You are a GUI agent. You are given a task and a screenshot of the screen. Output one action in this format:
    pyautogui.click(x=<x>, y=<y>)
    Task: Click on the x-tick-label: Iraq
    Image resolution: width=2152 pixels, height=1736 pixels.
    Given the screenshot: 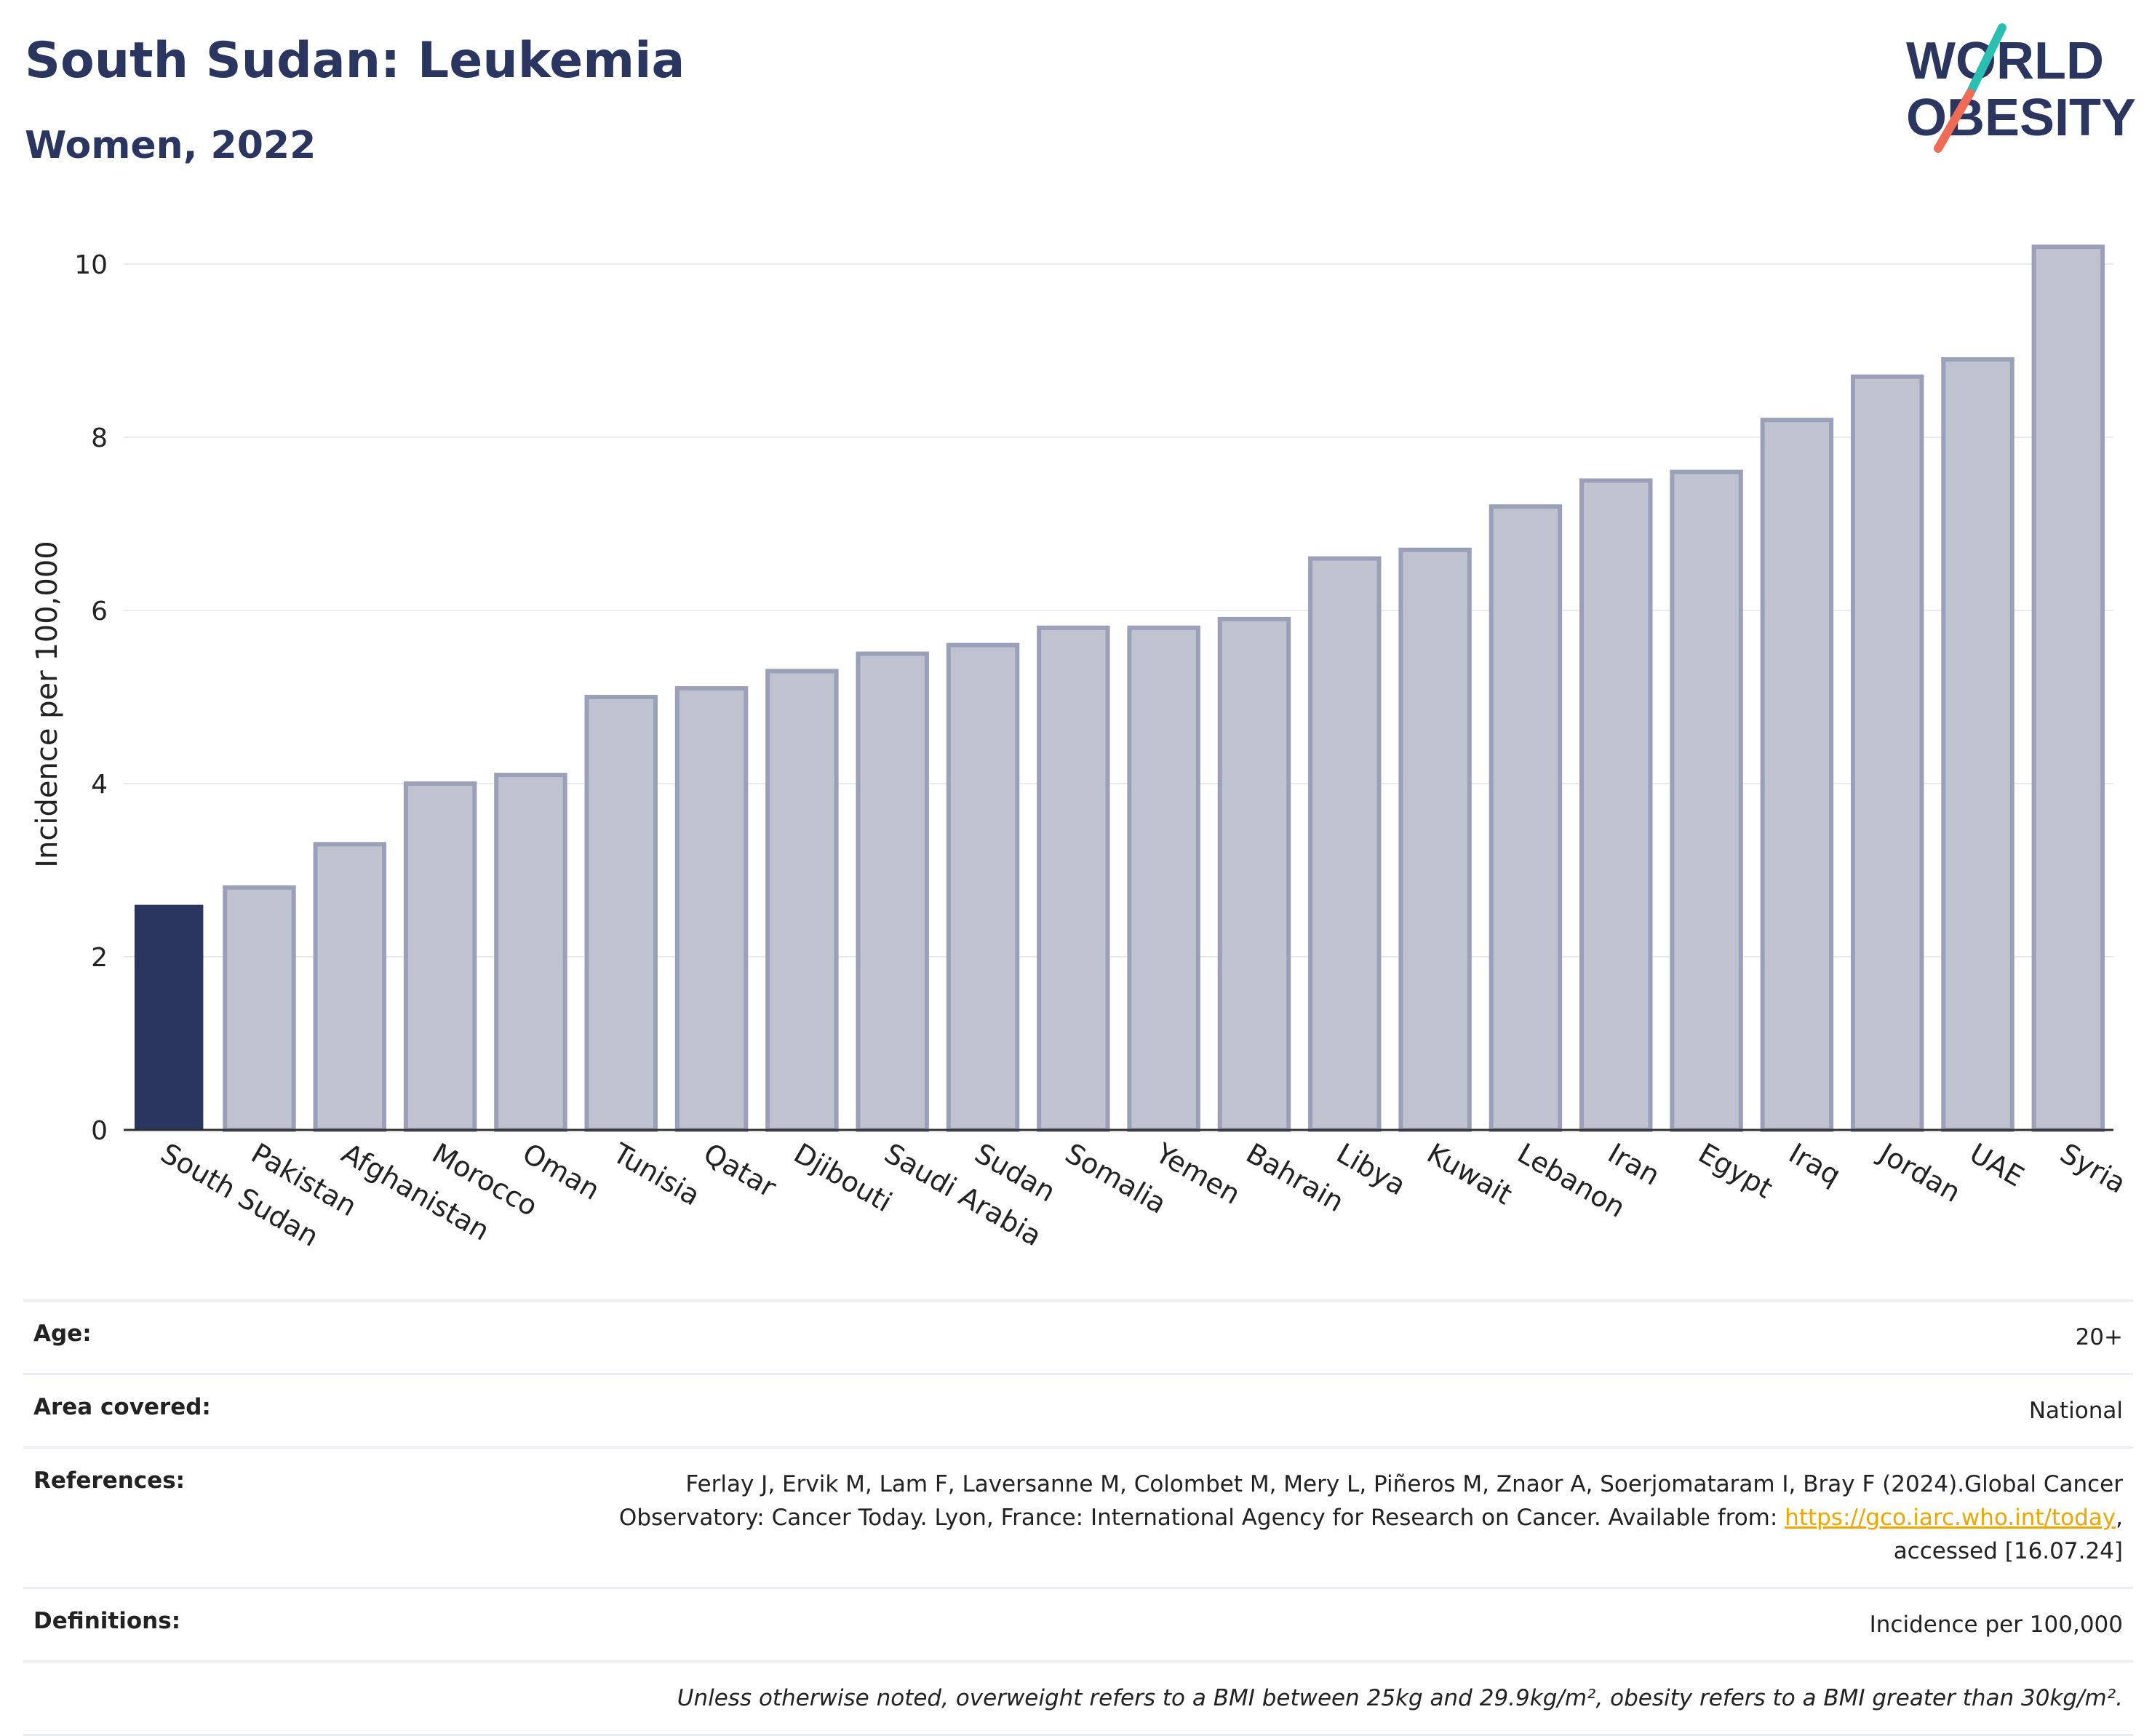 What is the action you would take?
    pyautogui.click(x=1815, y=1165)
    